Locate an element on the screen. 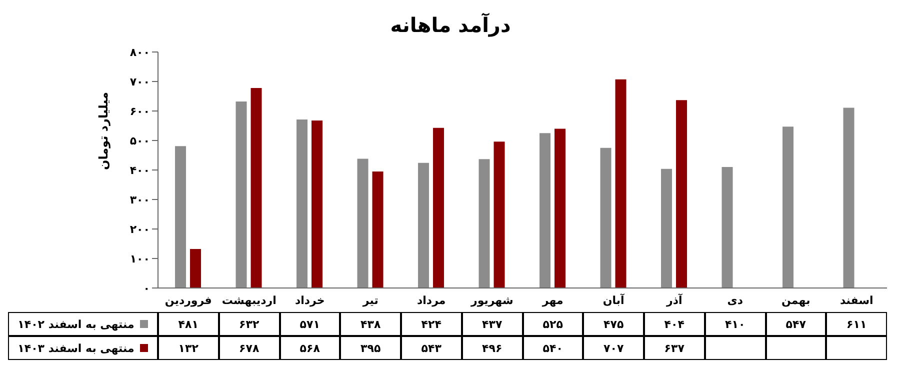 This screenshot has height=375, width=903. x-tick-label: شهریور is located at coordinates (492, 300).